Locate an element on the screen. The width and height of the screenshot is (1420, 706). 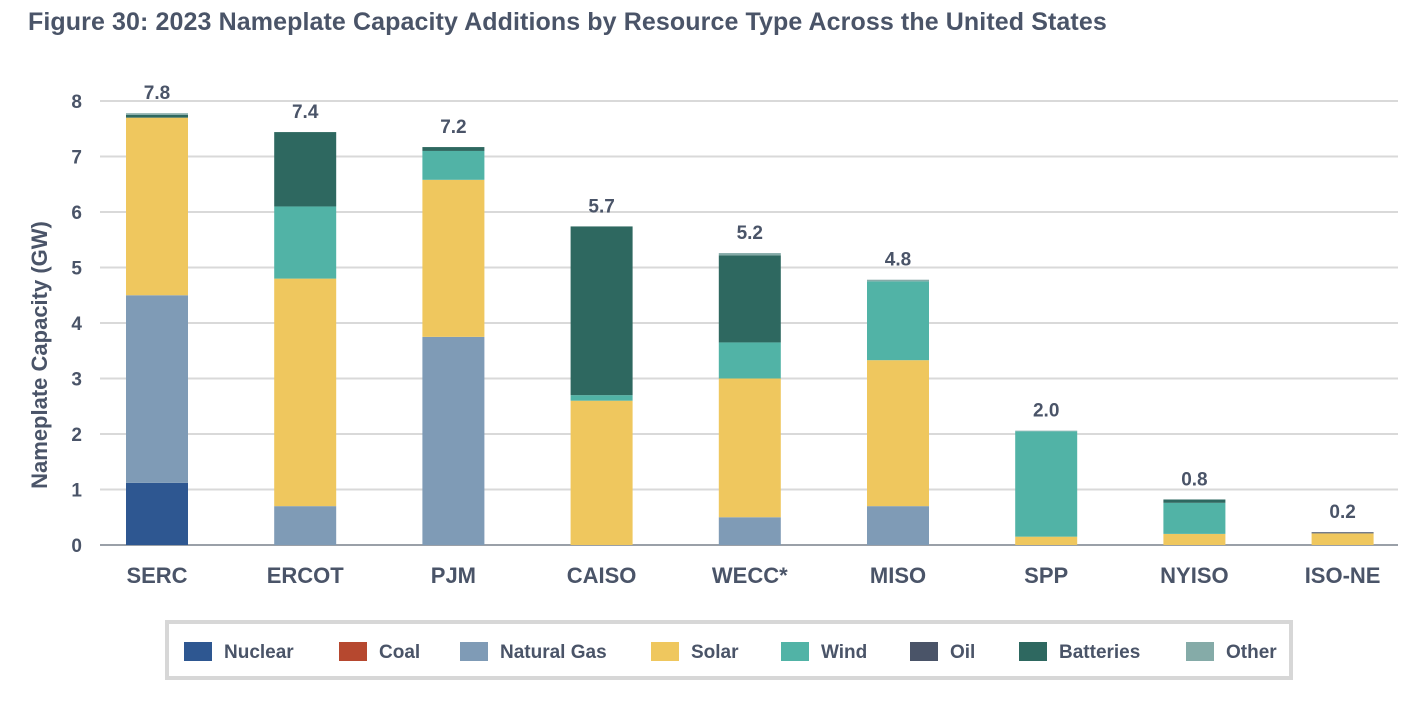
x-tick-label: WECC* is located at coordinates (750, 575).